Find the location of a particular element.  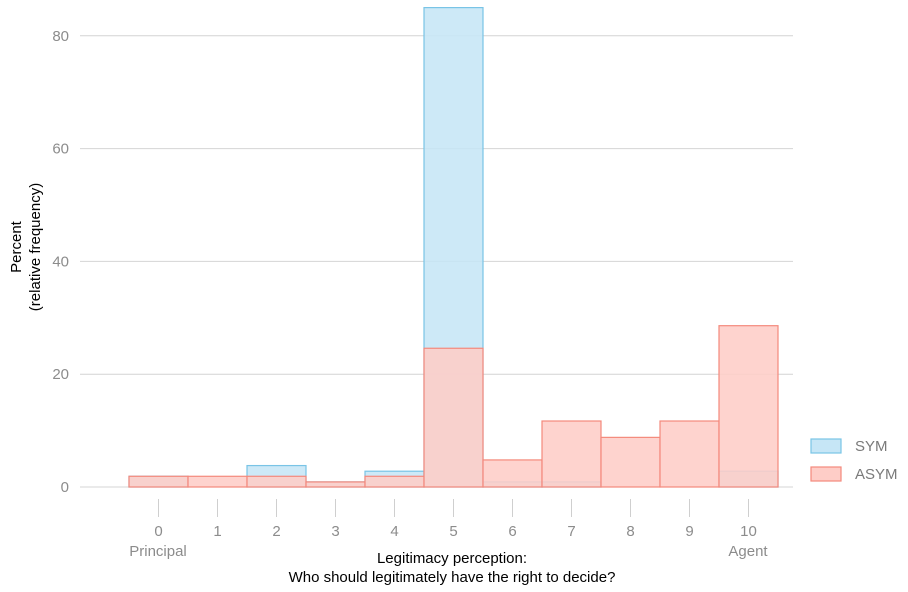

y-tick-label: 80 is located at coordinates (60, 36).